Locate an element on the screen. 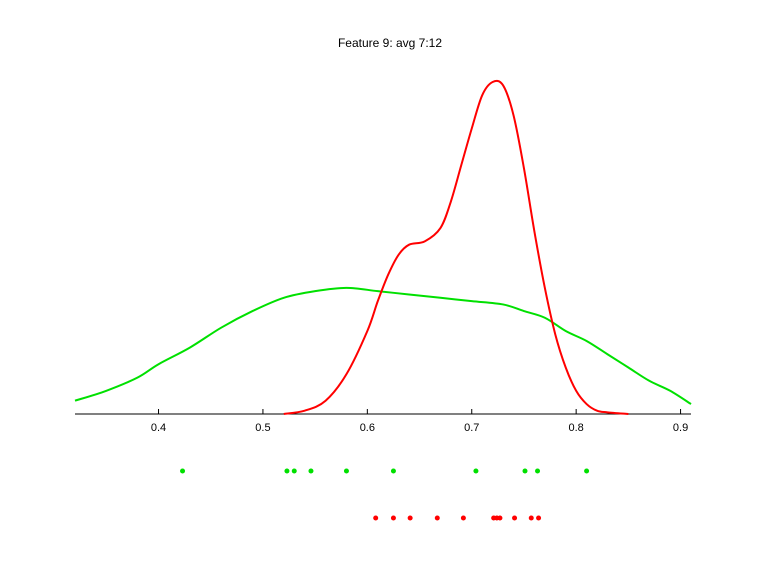 This screenshot has width=768, height=576. x-tick-label: 0.8 is located at coordinates (576, 428).